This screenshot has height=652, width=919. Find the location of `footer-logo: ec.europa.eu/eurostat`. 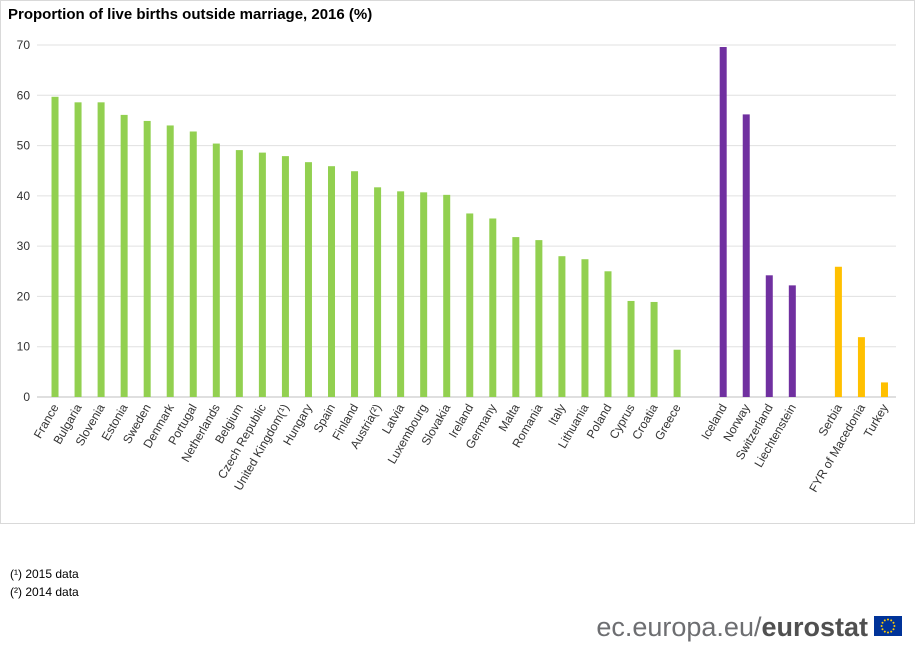

footer-logo: ec.europa.eu/eurostat is located at coordinates (732, 627).